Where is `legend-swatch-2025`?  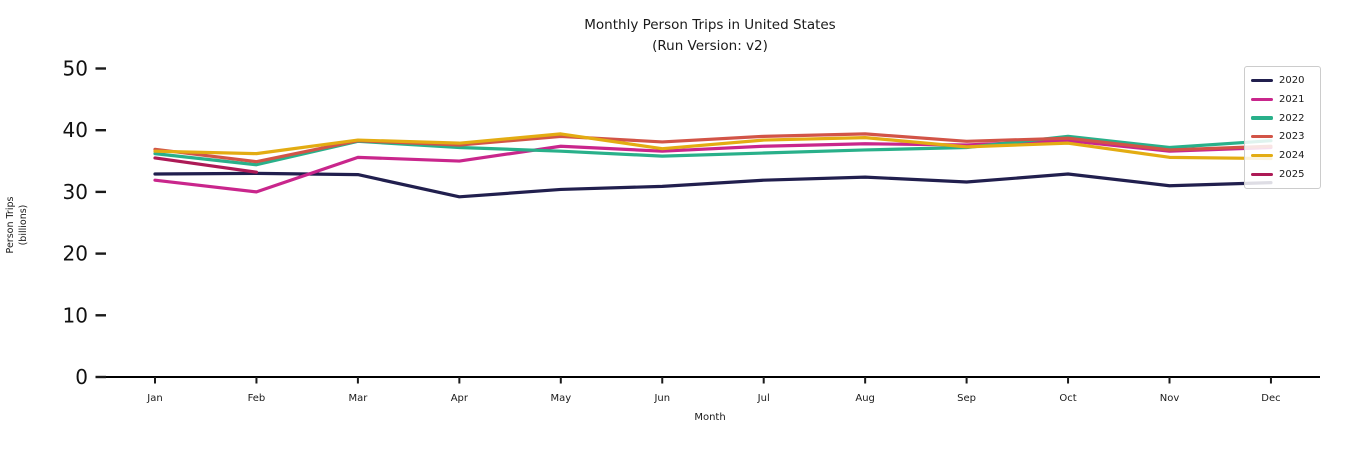
legend-swatch-2025 is located at coordinates (1262, 174).